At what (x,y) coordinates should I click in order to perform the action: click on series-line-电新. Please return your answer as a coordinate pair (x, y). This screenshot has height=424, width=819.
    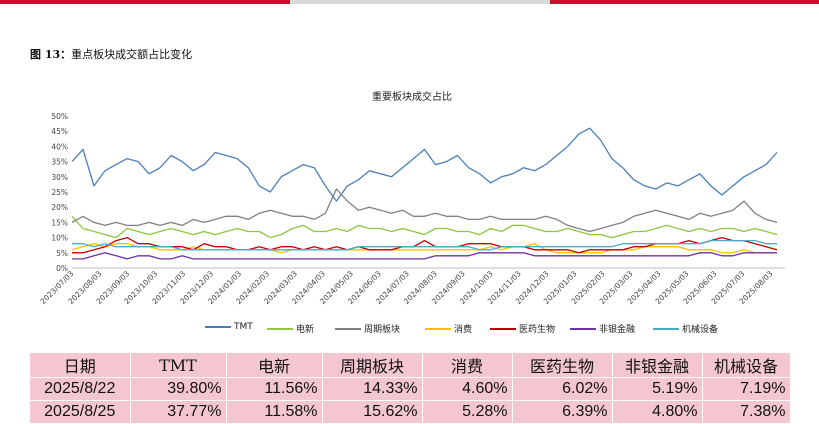
    Looking at the image, I should click on (424, 227).